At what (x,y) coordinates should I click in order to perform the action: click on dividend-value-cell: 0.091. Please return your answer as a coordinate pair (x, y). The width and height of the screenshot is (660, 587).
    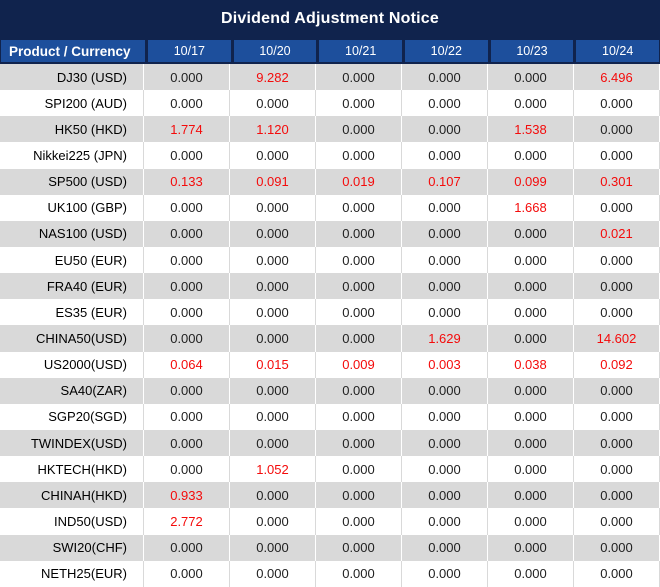
    Looking at the image, I should click on (273, 181).